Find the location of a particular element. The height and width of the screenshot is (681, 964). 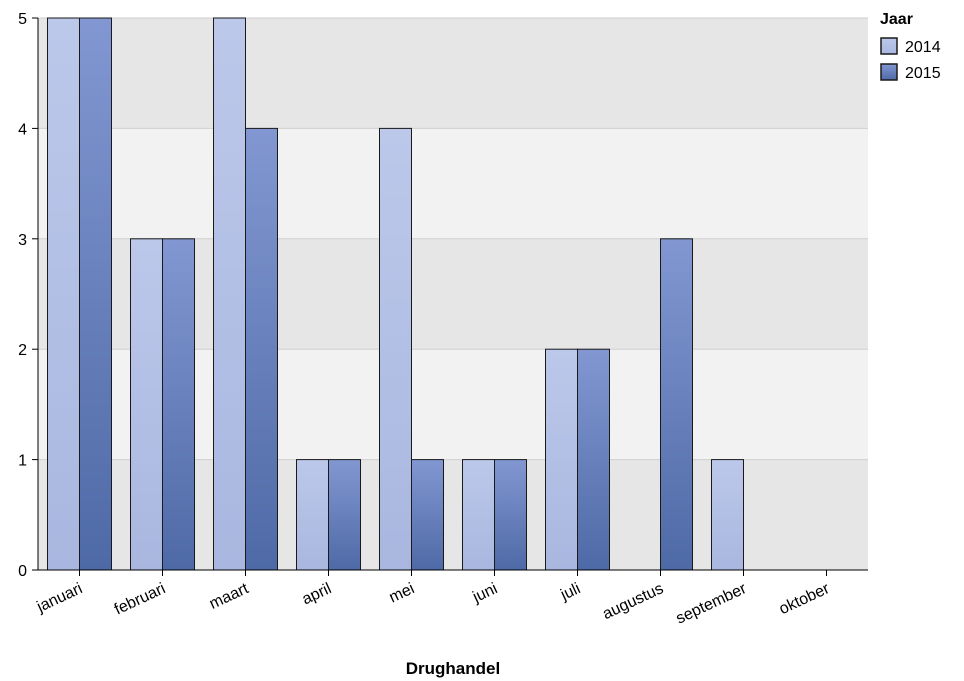

x-tick-label: oktober is located at coordinates (805, 599).